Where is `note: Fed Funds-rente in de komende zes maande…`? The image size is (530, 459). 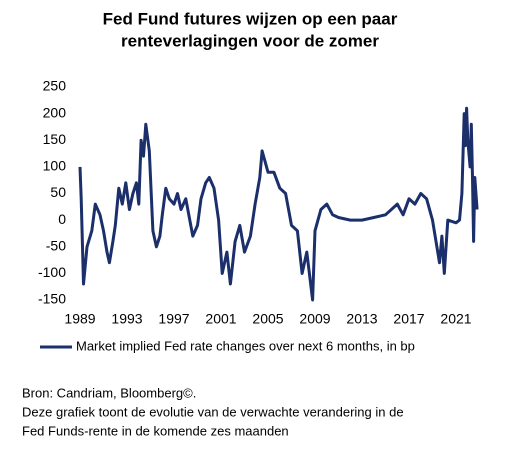 note: Fed Funds-rente in de komende zes maande… is located at coordinates (155, 430).